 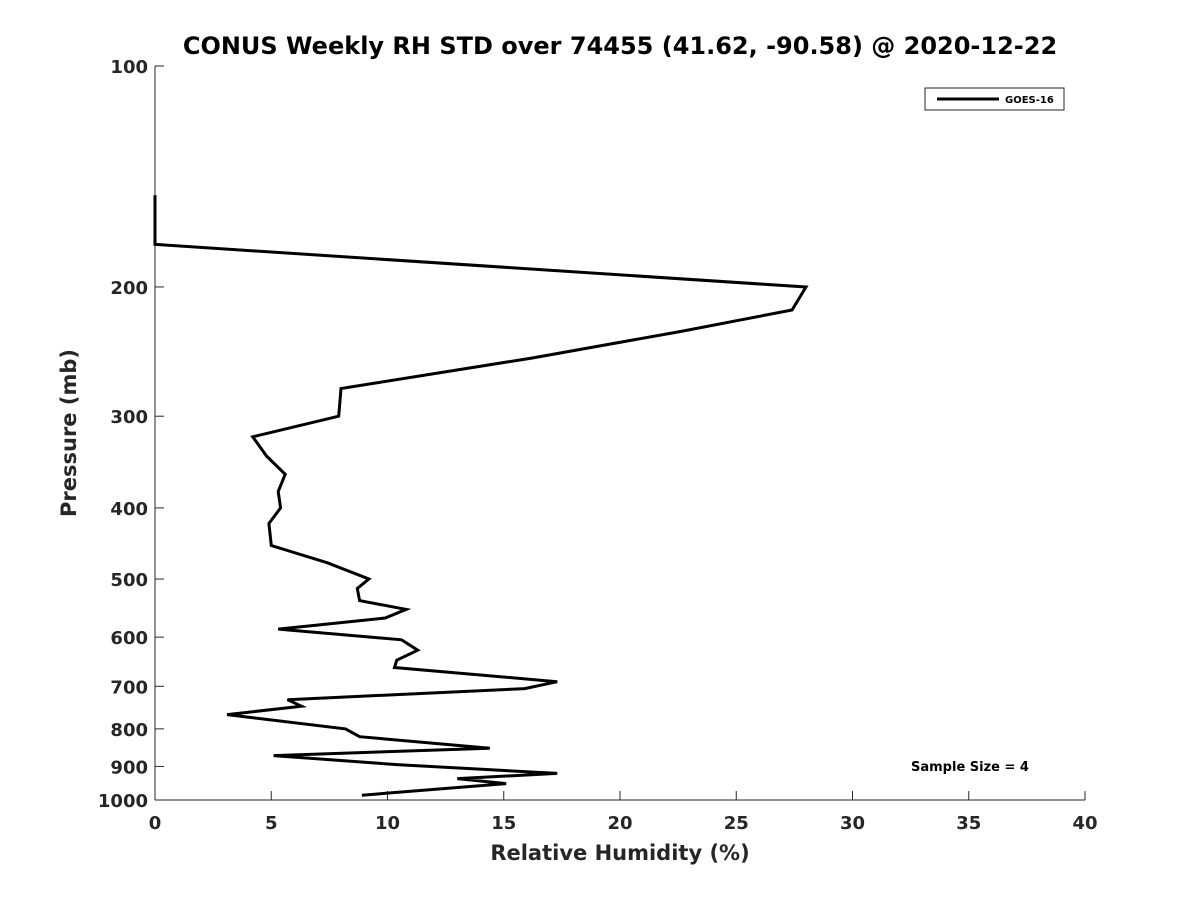 I want to click on y-tick-label: 1000, so click(x=123, y=801).